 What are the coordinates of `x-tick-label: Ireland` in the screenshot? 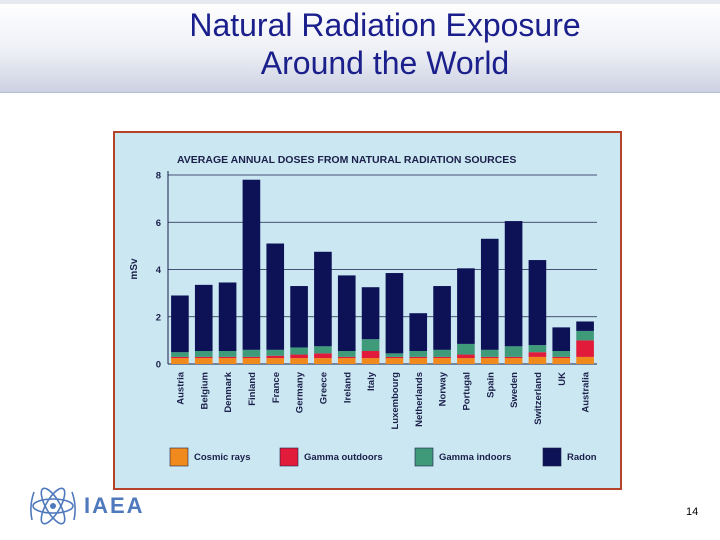 It's located at (347, 387).